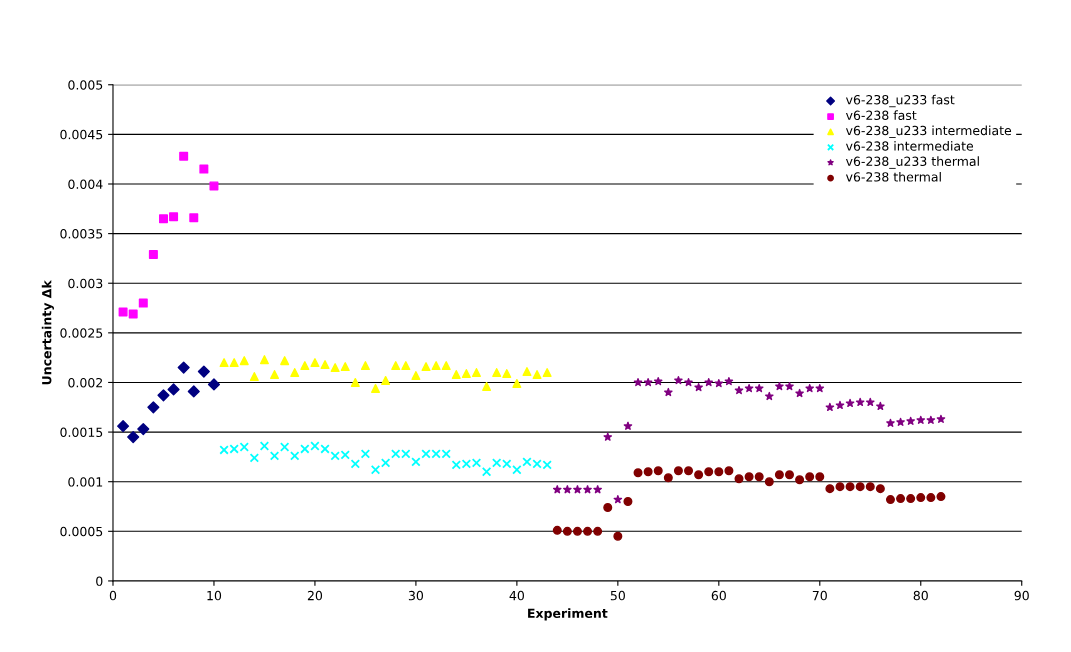 The height and width of the screenshot is (652, 1071). Describe the element at coordinates (214, 595) in the screenshot. I see `x-tick-label: 10` at that location.